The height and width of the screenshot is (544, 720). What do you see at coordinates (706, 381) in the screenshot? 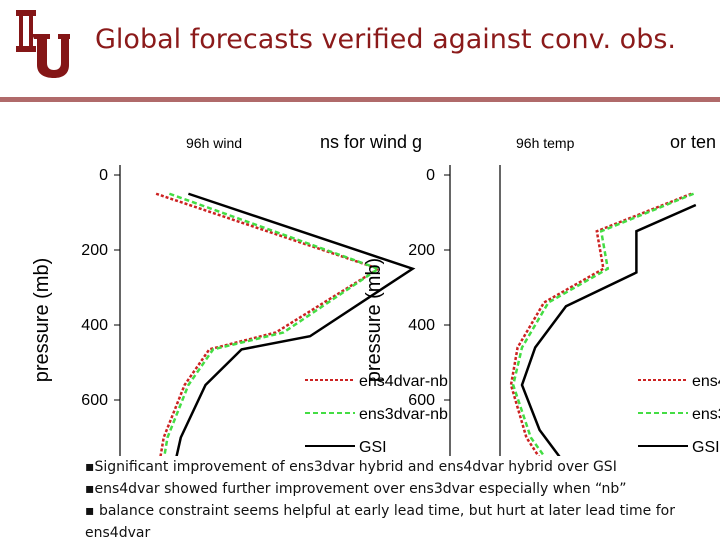
I see `legend-label: ens4` at bounding box center [706, 381].